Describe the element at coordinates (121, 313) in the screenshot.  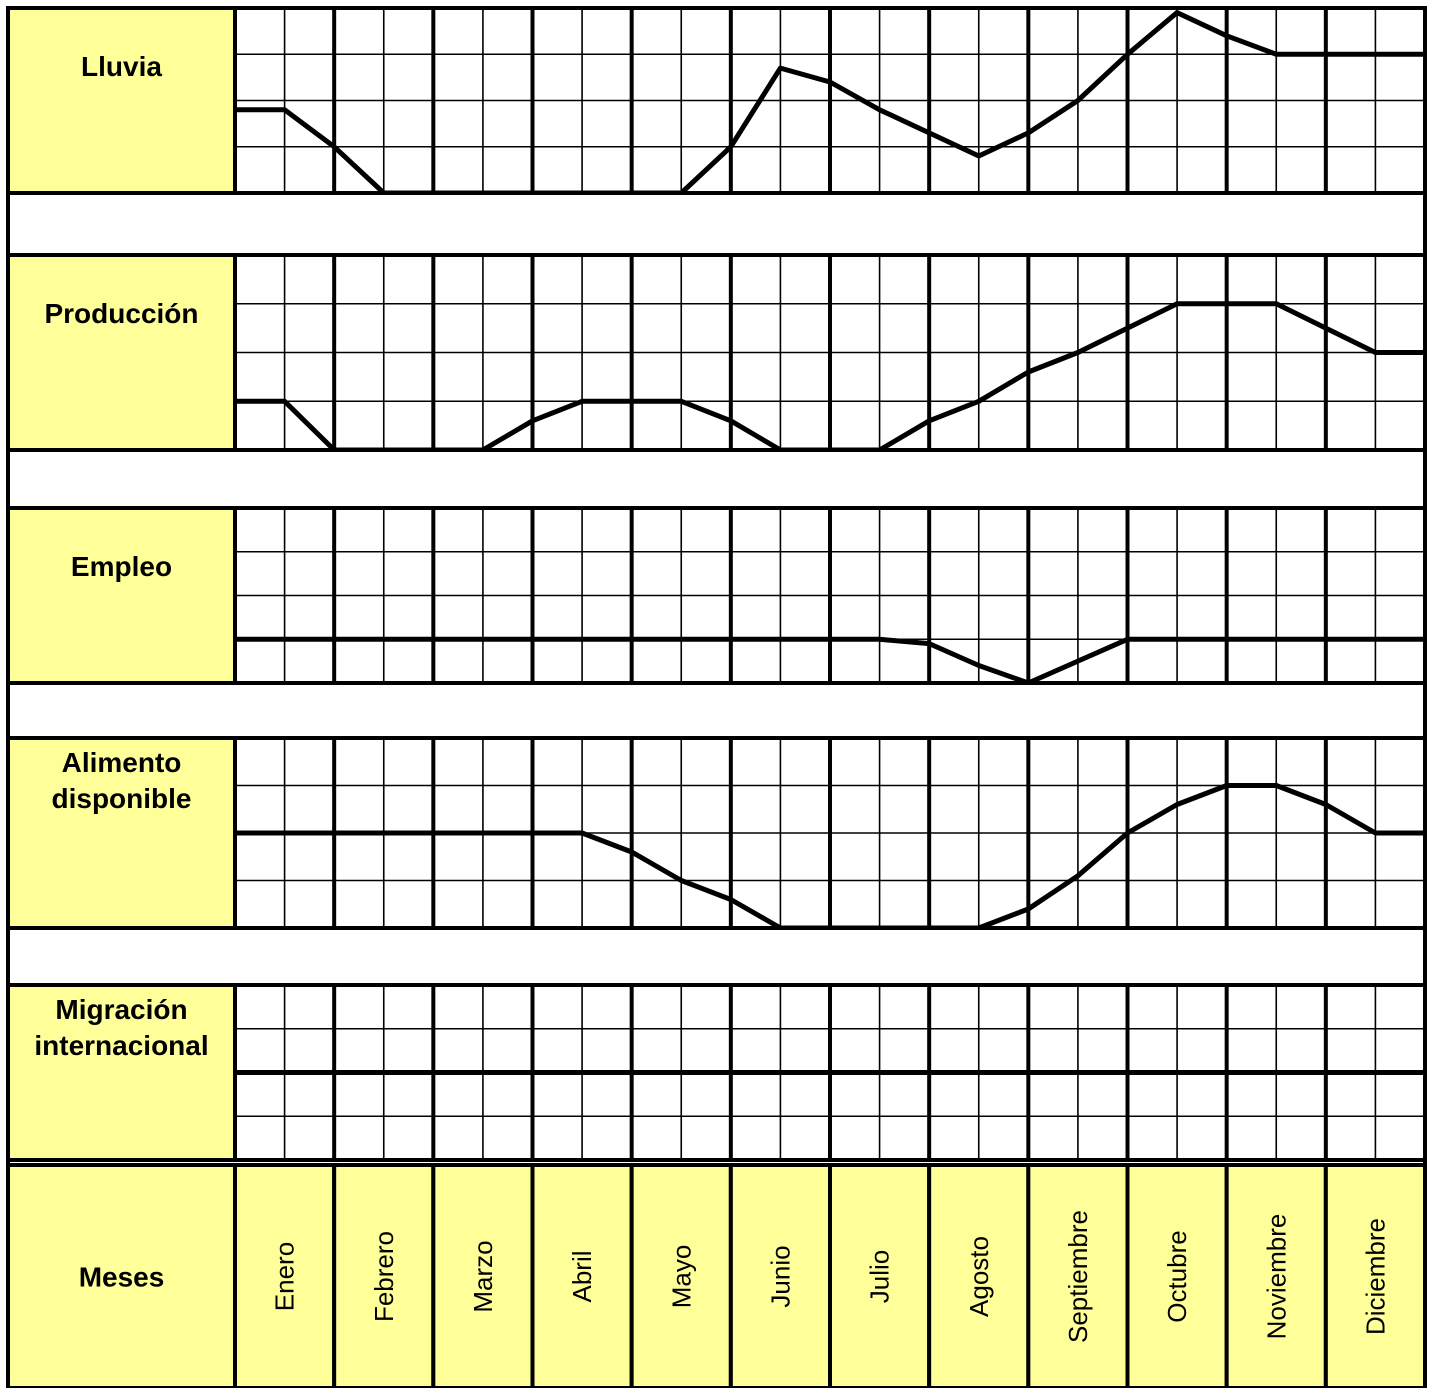
I see `panel-label-produccion: Producción` at that location.